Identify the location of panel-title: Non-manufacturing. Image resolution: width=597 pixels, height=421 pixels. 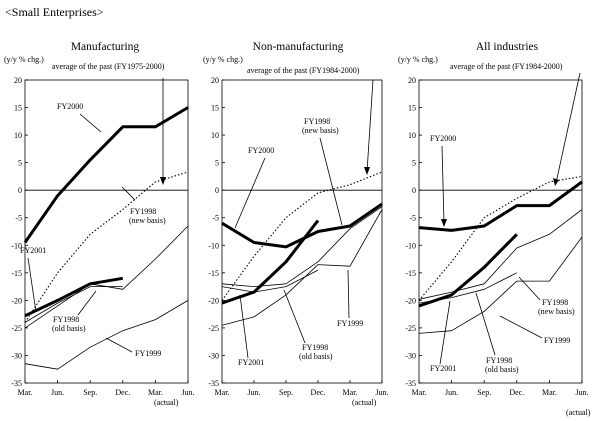
(298, 47).